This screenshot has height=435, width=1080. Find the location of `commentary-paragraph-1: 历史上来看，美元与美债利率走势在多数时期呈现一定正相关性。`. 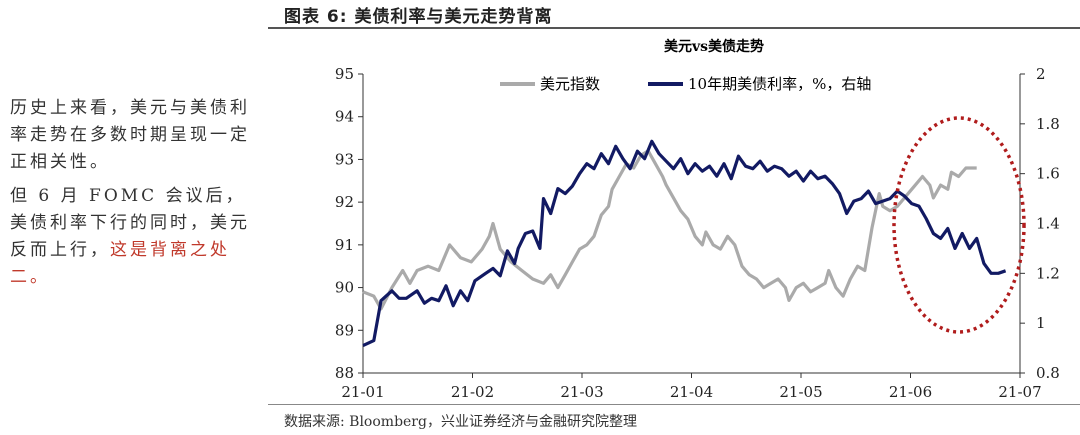

commentary-paragraph-1: 历史上来看，美元与美债利率走势在多数时期呈现一定正相关性。 is located at coordinates (130, 135).